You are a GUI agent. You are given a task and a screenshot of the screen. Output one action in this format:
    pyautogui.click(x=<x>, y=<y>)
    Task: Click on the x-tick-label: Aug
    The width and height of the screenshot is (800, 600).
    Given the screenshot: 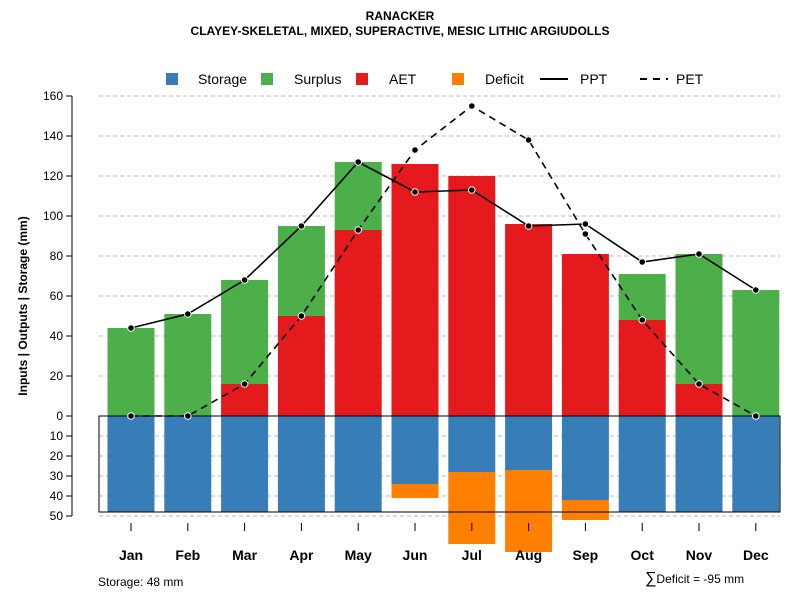 What is the action you would take?
    pyautogui.click(x=528, y=555)
    